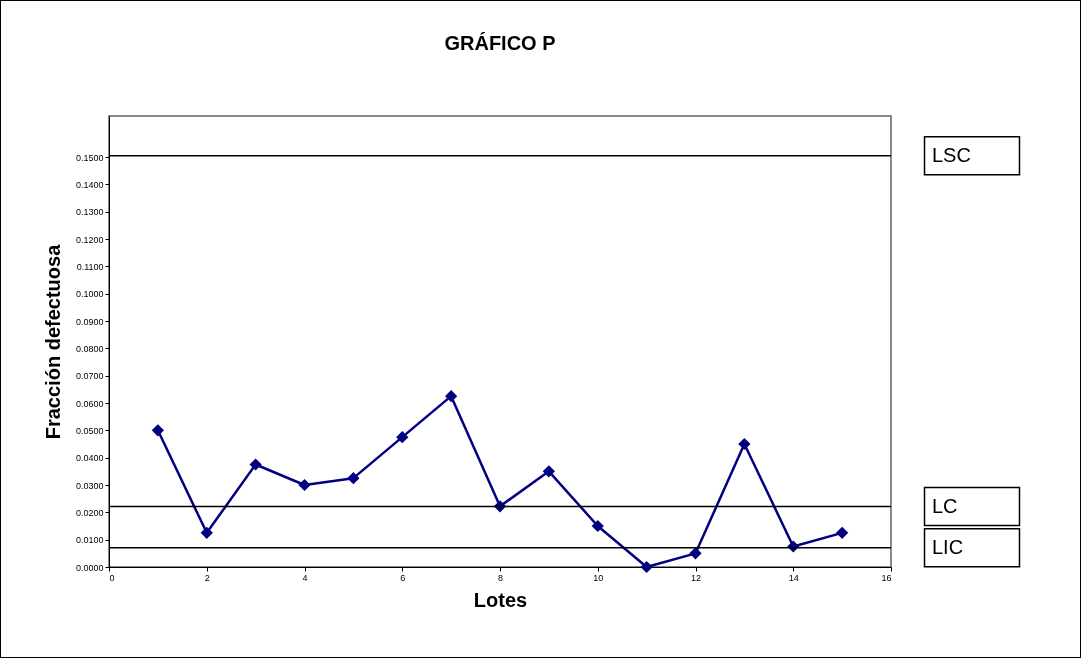 Image resolution: width=1081 pixels, height=658 pixels. What do you see at coordinates (598, 577) in the screenshot?
I see `x-tick-label: 10` at bounding box center [598, 577].